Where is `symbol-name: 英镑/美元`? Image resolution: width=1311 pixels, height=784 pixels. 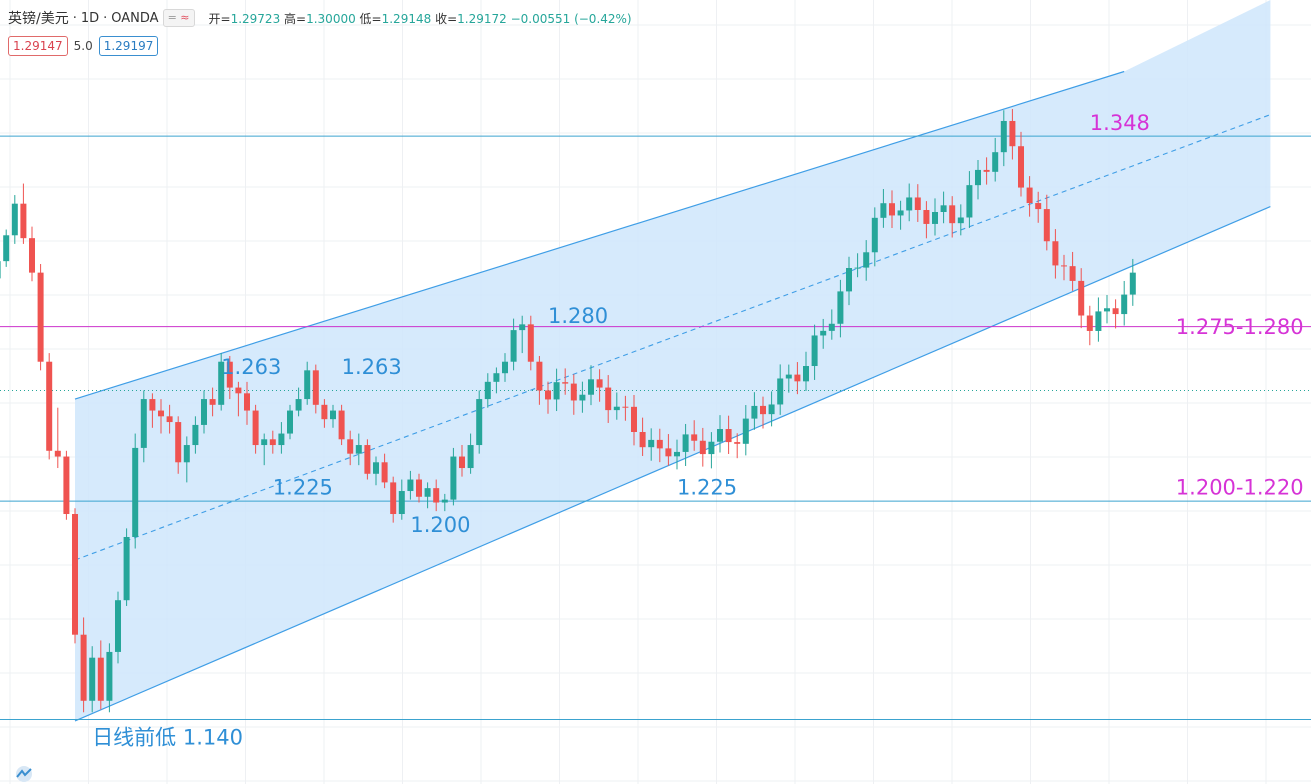
symbol-name: 英镑/美元 is located at coordinates (38, 19).